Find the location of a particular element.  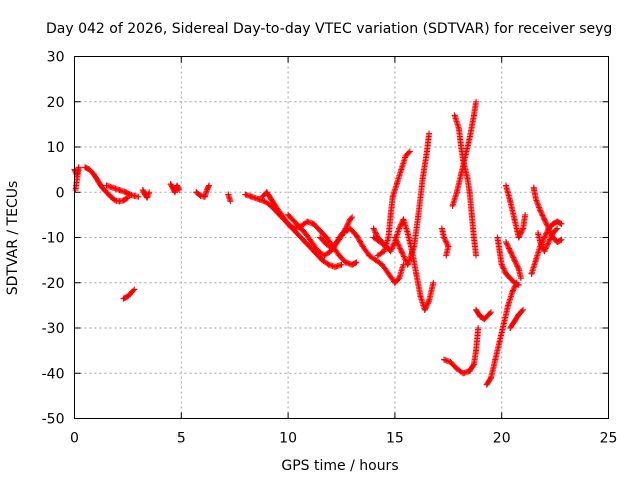

x-tick-label: 0 is located at coordinates (74, 439).